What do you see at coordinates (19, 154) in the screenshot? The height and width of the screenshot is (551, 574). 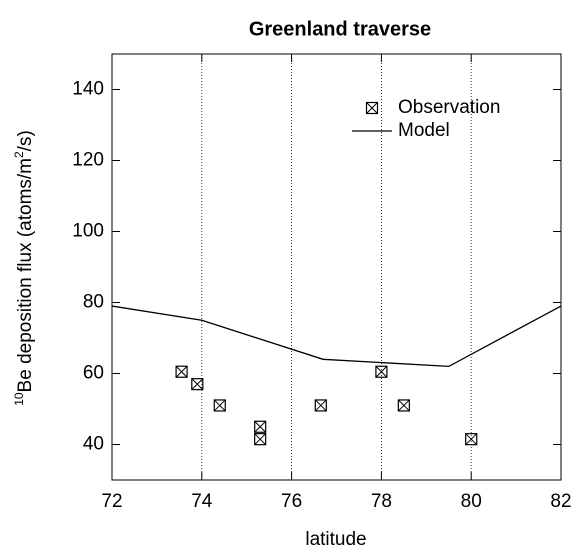 I see `y-label-sup: 2` at bounding box center [19, 154].